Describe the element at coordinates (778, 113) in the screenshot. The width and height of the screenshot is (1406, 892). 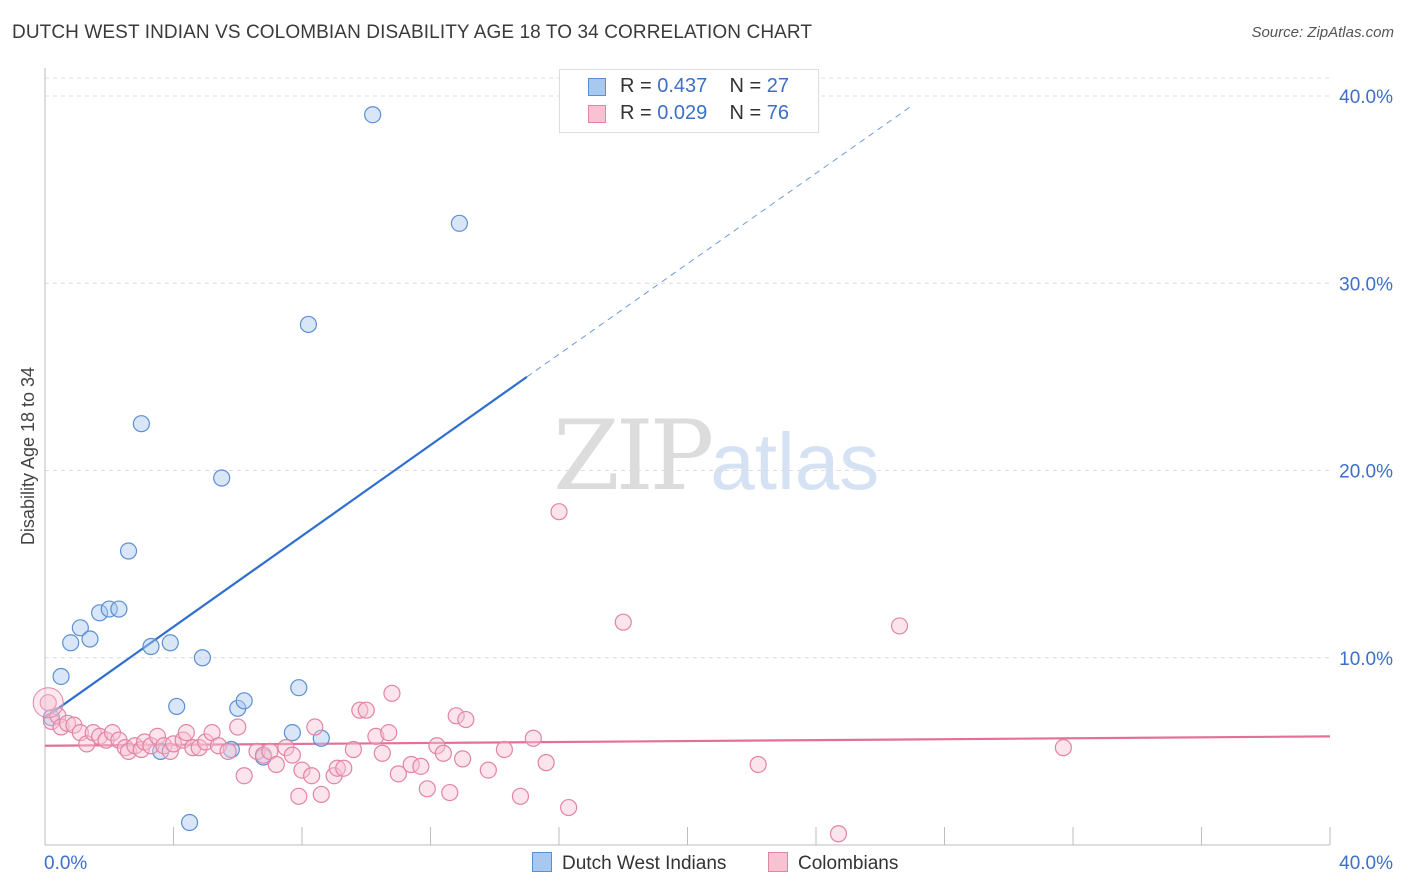
I see `legend-n-value: 76` at that location.